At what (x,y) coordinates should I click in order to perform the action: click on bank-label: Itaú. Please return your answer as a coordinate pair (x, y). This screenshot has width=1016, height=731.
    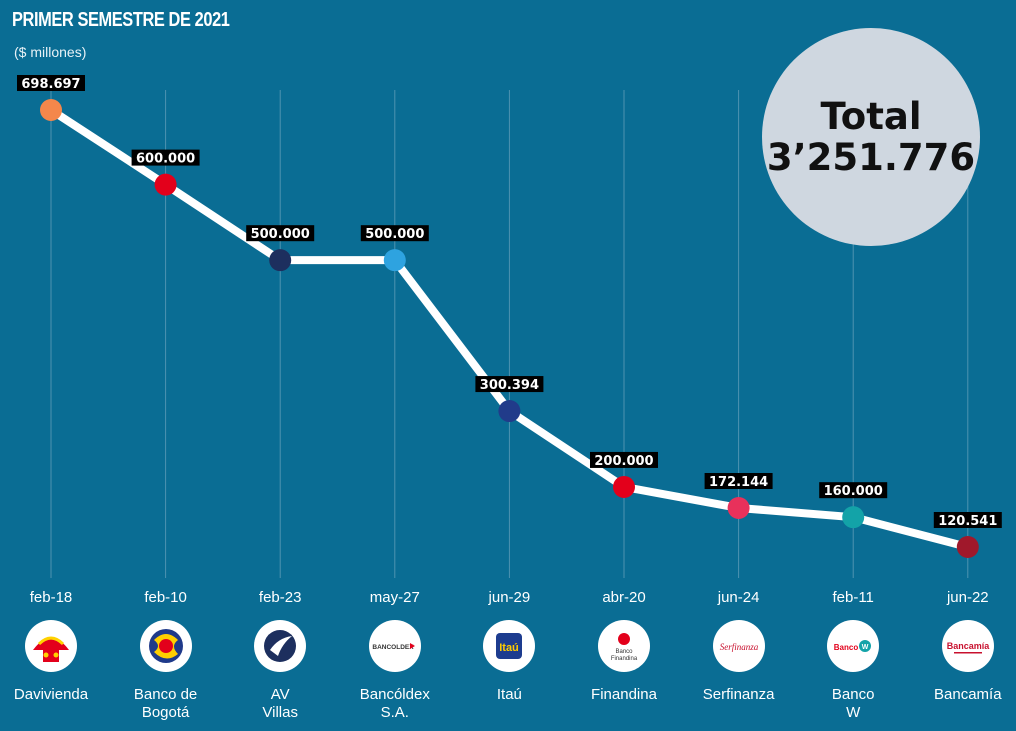
    Looking at the image, I should click on (509, 694).